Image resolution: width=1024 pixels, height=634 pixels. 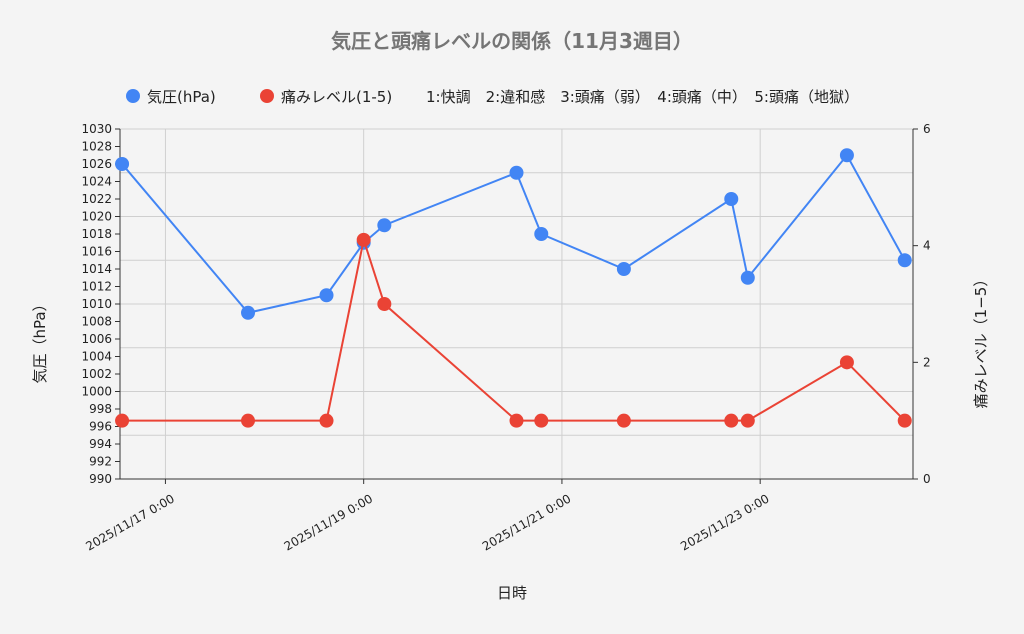 What do you see at coordinates (96, 217) in the screenshot?
I see `y-left-tick-label: 1020` at bounding box center [96, 217].